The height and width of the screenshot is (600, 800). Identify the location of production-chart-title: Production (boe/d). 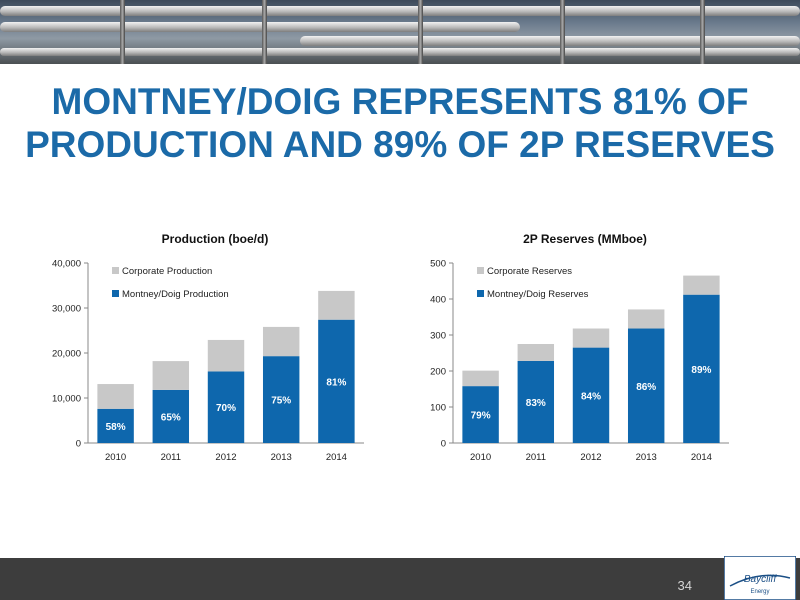
(215, 239).